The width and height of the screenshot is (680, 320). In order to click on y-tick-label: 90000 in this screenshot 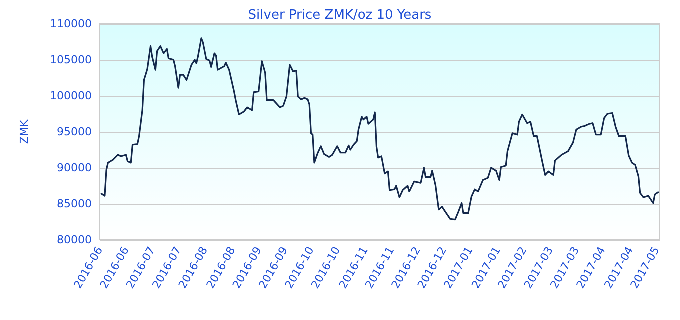, I will do `click(74, 168)`.